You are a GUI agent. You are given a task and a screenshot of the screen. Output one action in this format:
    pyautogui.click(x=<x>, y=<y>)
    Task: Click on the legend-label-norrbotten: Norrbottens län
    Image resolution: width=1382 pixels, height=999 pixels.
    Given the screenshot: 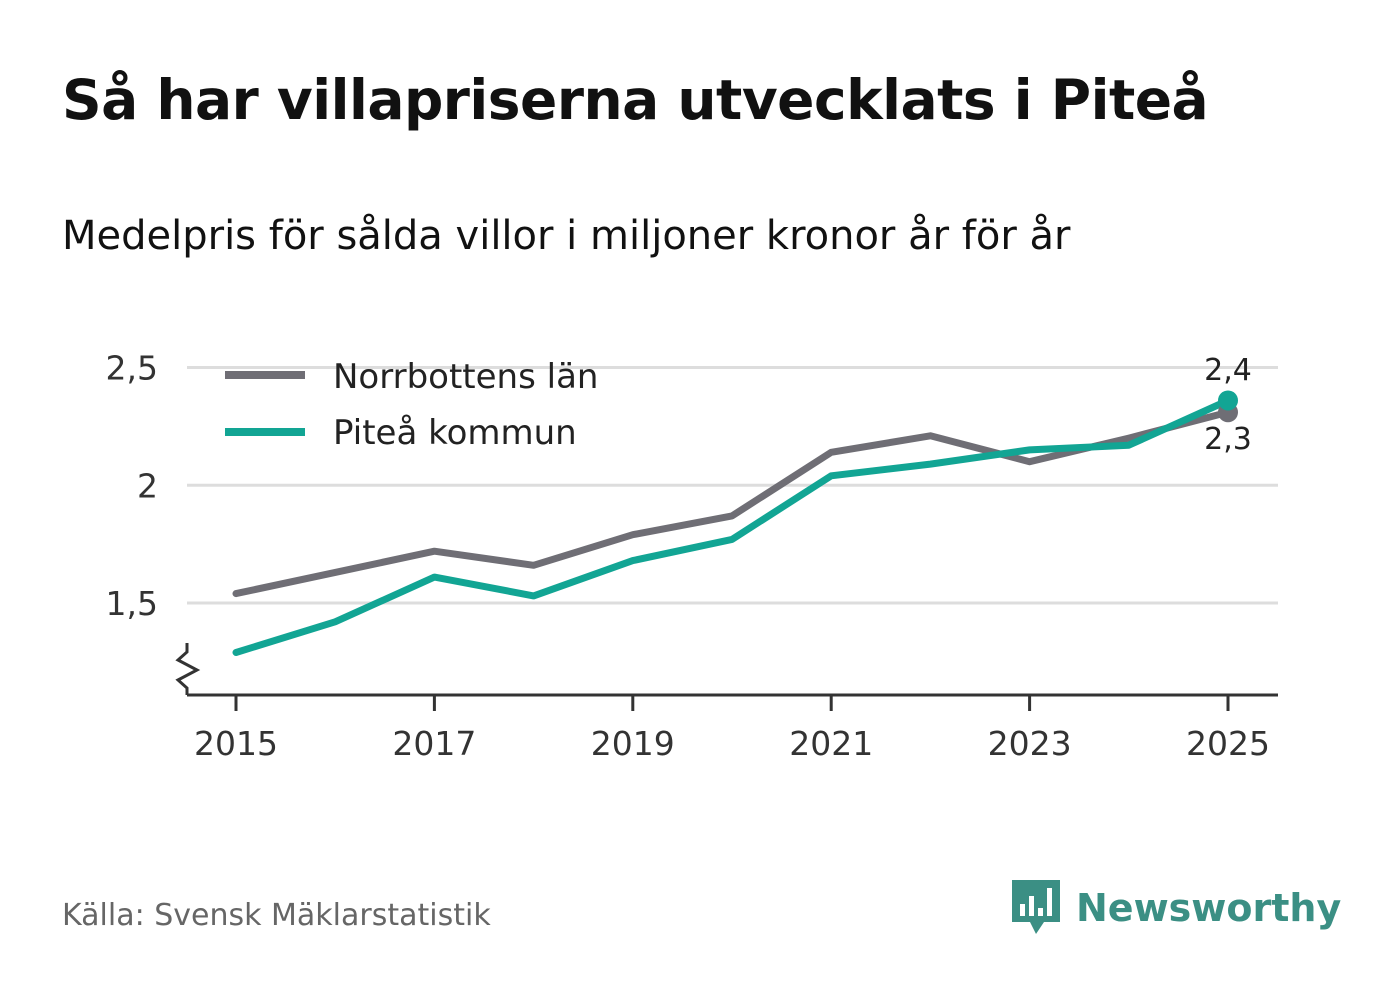 What is the action you would take?
    pyautogui.click(x=465, y=377)
    